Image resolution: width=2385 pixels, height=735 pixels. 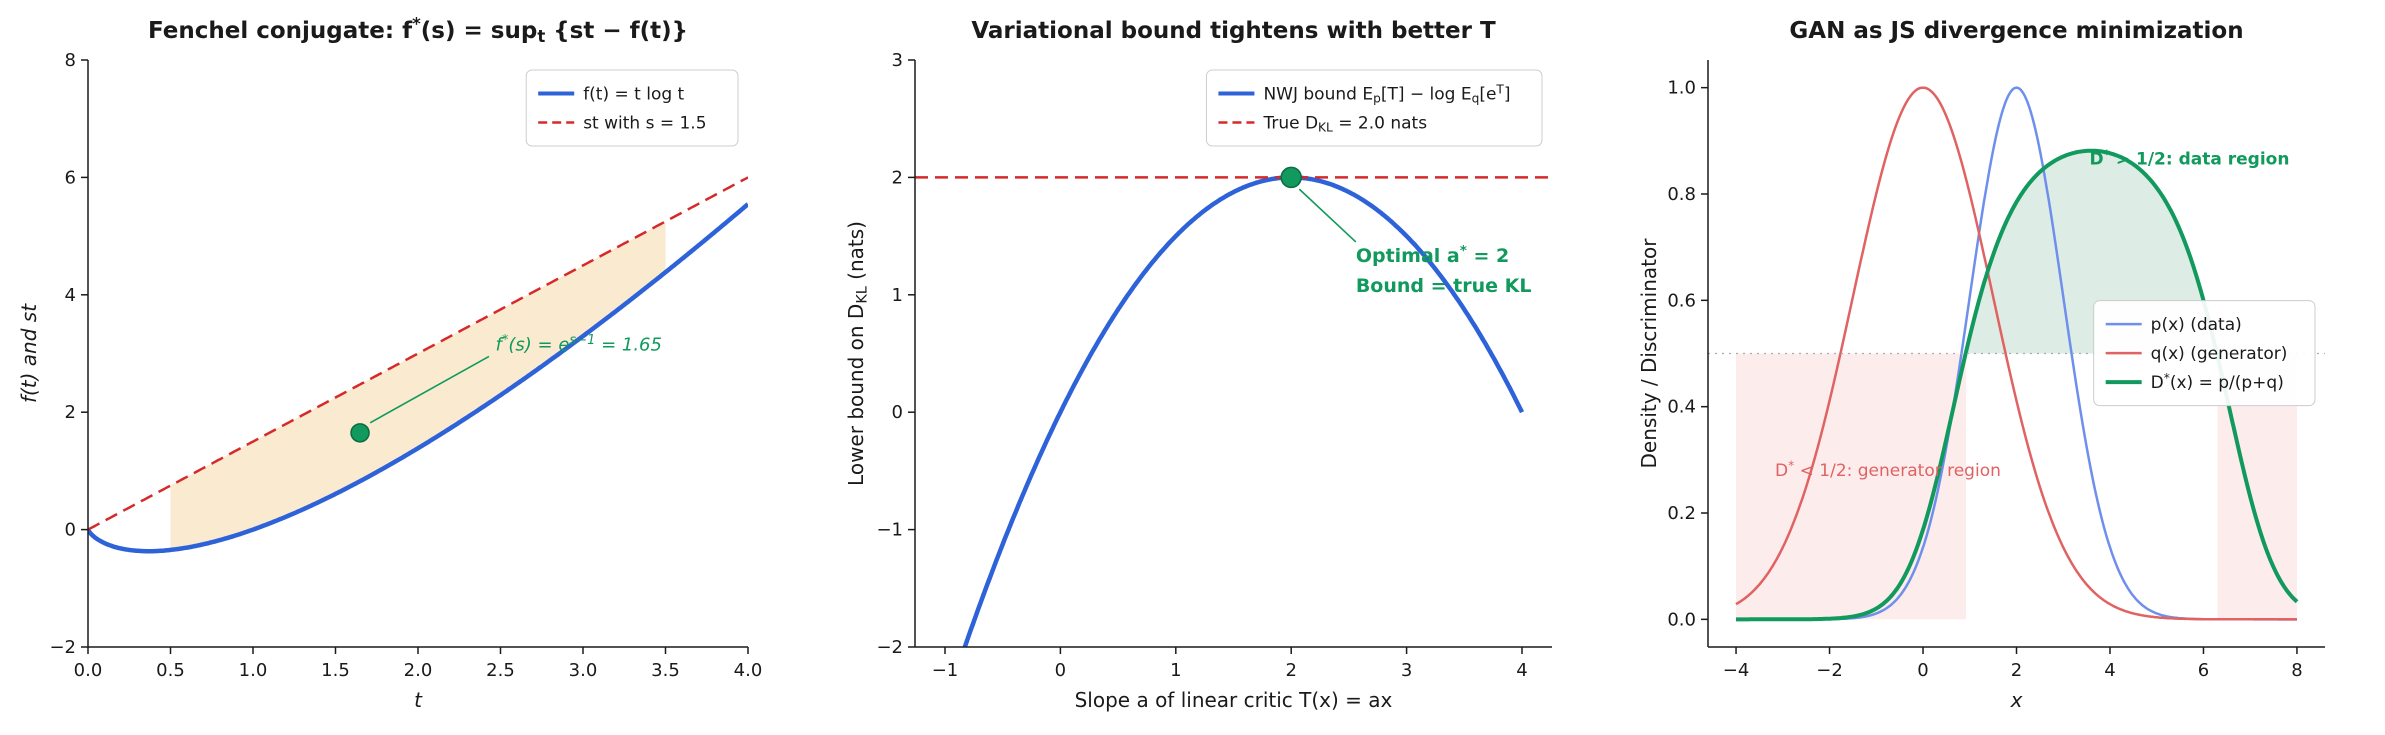 What do you see at coordinates (1681, 194) in the screenshot?
I see `y-tick-label: 0.8` at bounding box center [1681, 194].